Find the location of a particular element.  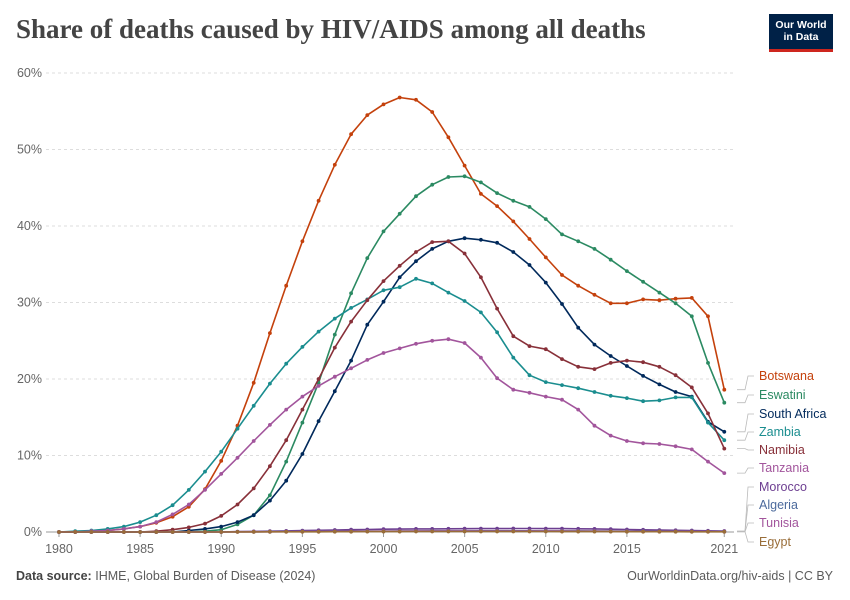

label-south-africa: South Africa is located at coordinates (781, 420).